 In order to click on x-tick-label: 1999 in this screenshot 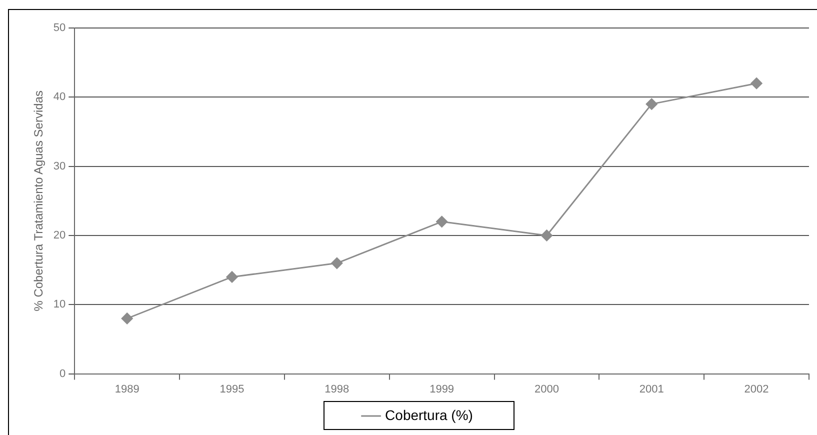, I will do `click(442, 389)`.